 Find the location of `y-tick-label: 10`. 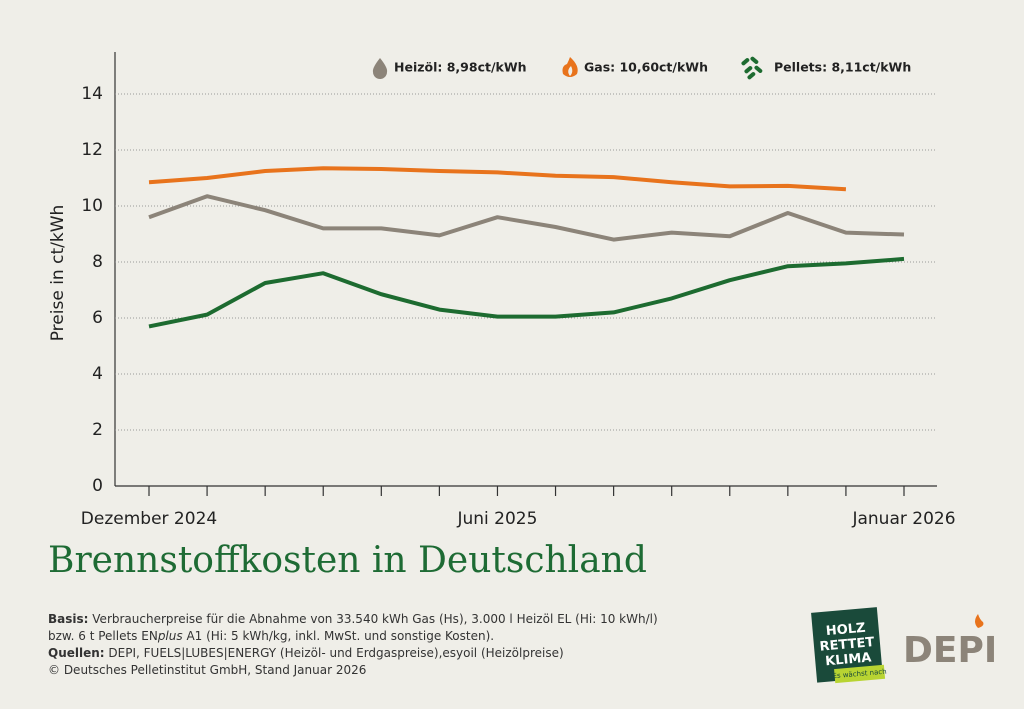

y-tick-label: 10 is located at coordinates (92, 206).